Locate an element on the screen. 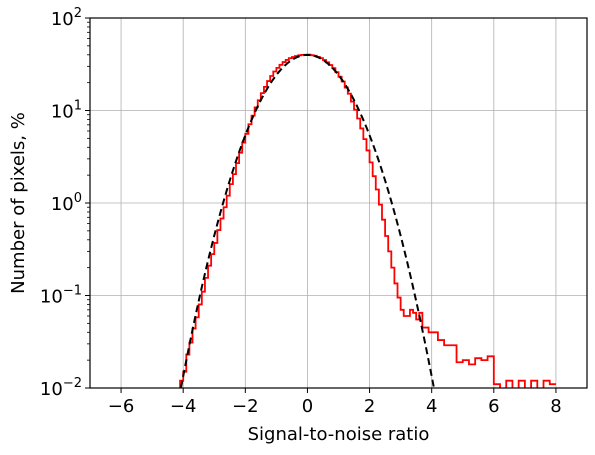  y-tick-label: 10⁰ is located at coordinates (66, 203).